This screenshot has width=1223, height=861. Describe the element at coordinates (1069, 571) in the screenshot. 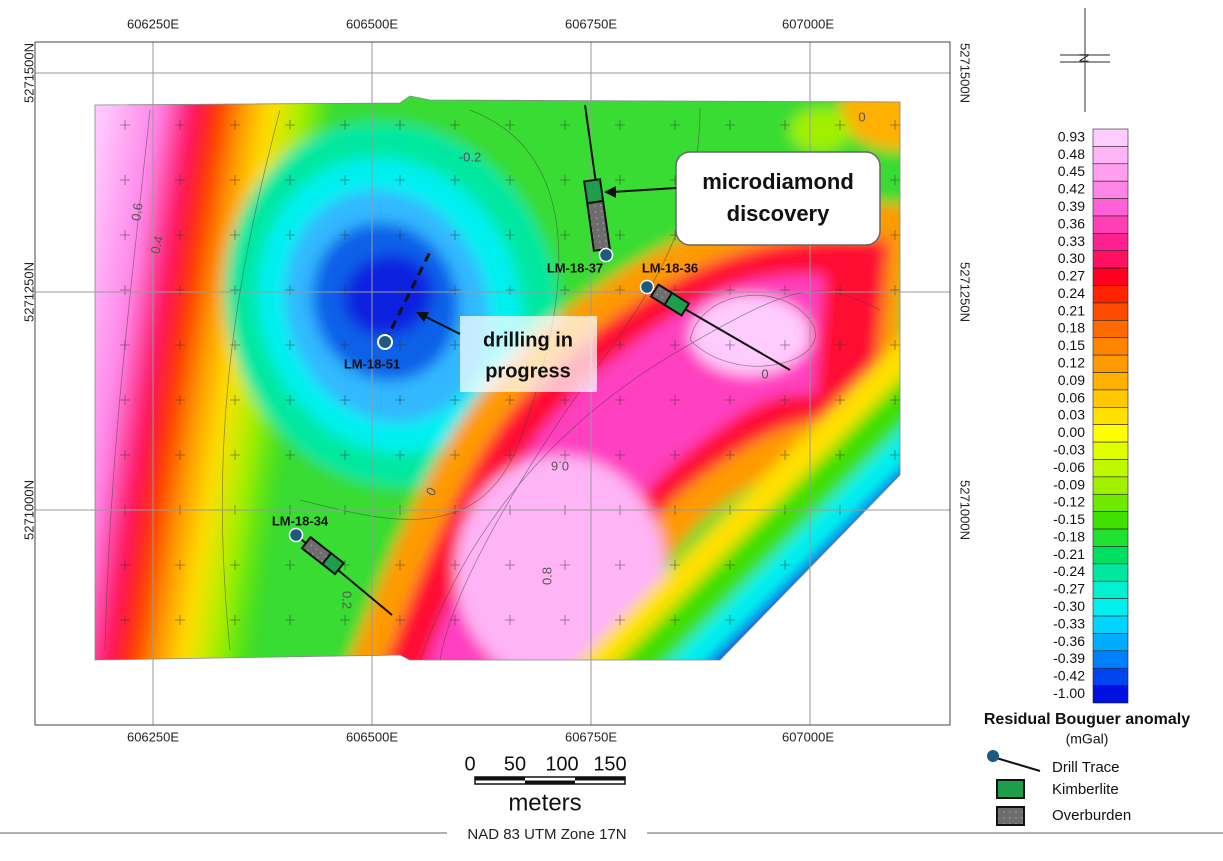

I see `colorbar-label: -0.24` at that location.